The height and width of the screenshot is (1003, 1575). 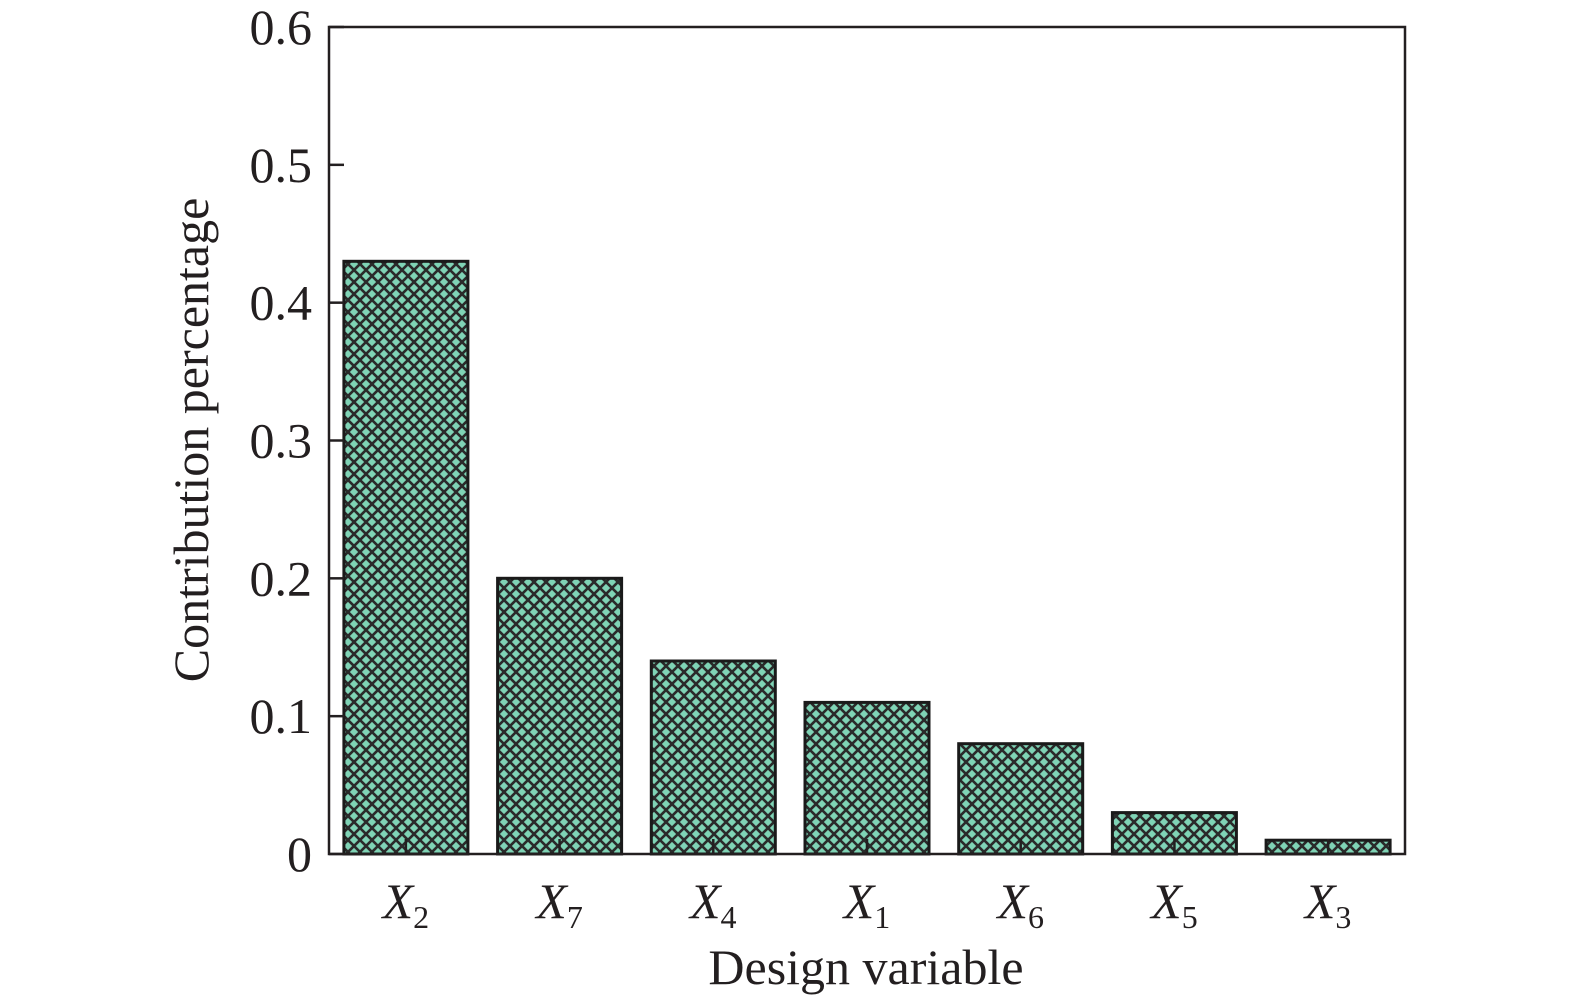 I want to click on x-axis-title: Design variable, so click(x=865, y=967).